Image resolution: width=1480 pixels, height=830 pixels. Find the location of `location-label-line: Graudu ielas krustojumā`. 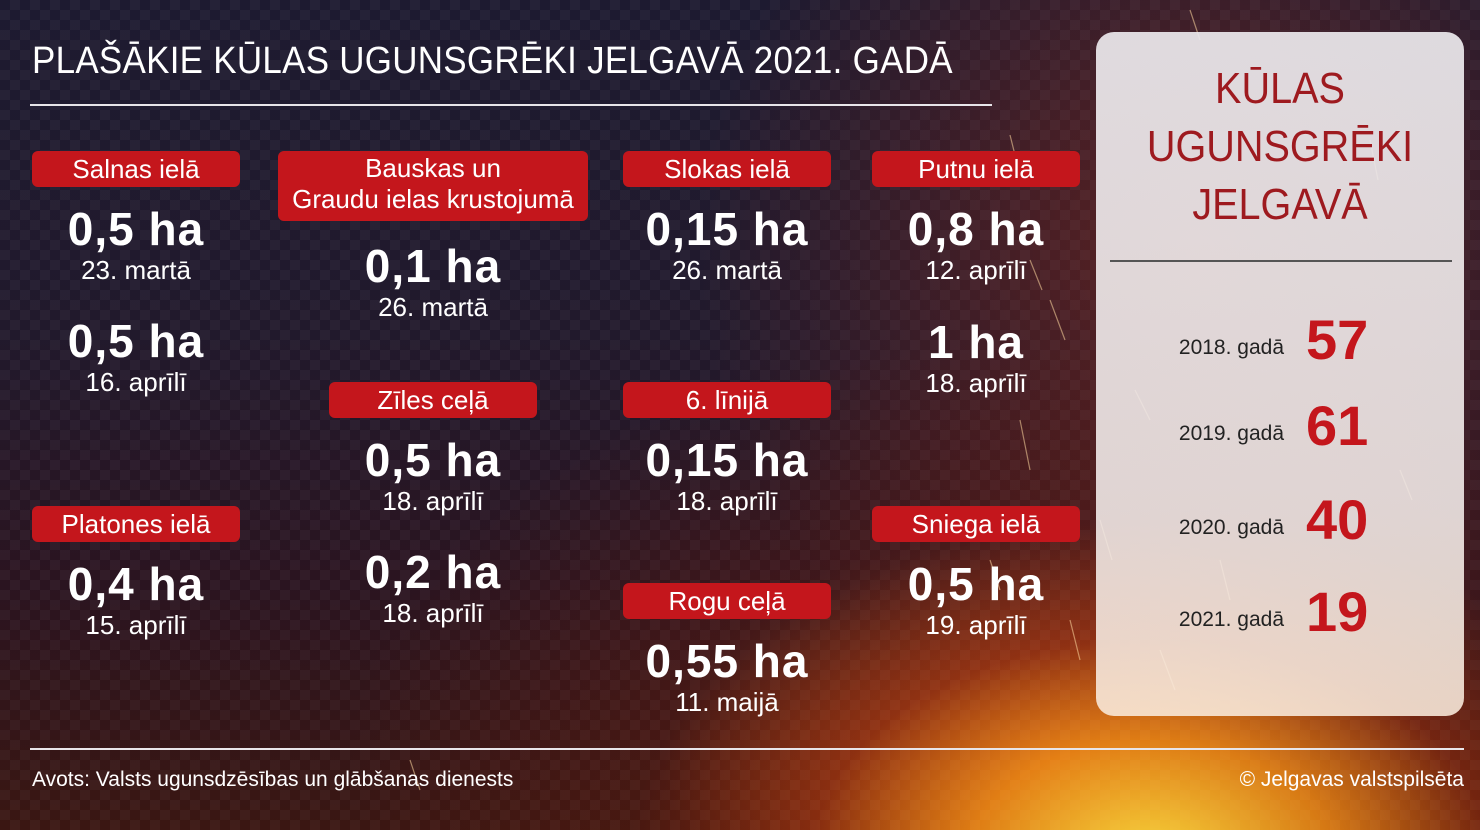

location-label-line: Graudu ielas krustojumā is located at coordinates (433, 199).